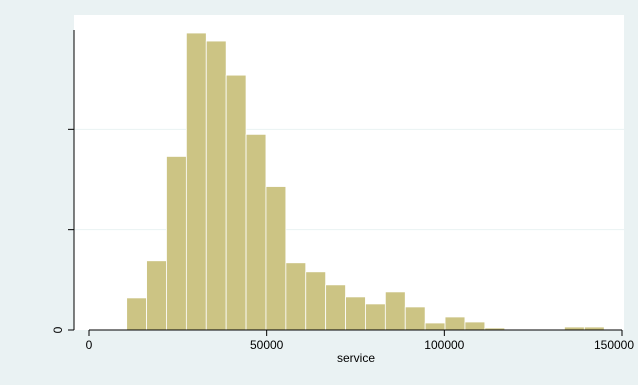 The width and height of the screenshot is (638, 390). Describe the element at coordinates (356, 358) in the screenshot. I see `x-axis-title: service` at that location.